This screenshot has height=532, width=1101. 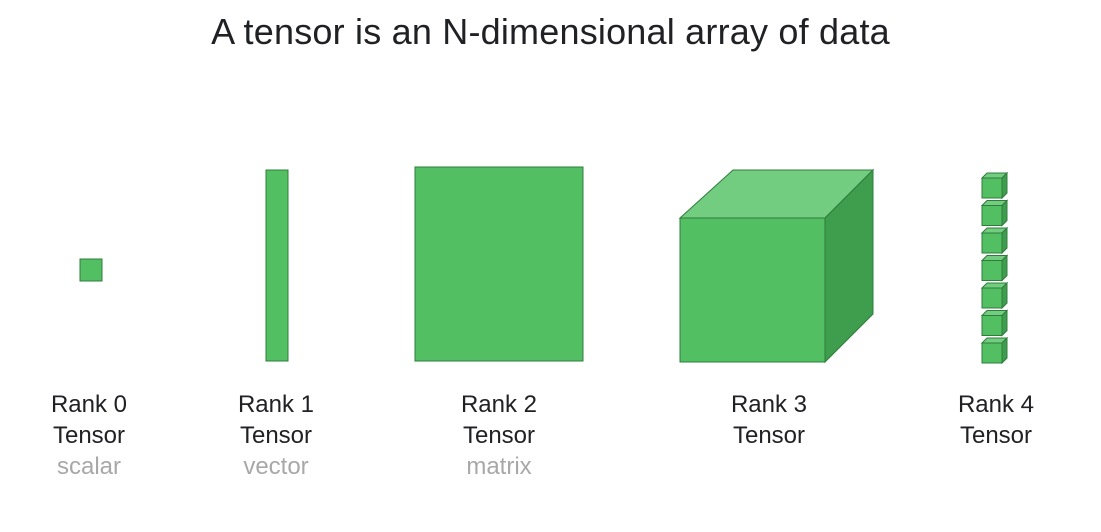 I want to click on rank-0-scalar-square, so click(x=91, y=270).